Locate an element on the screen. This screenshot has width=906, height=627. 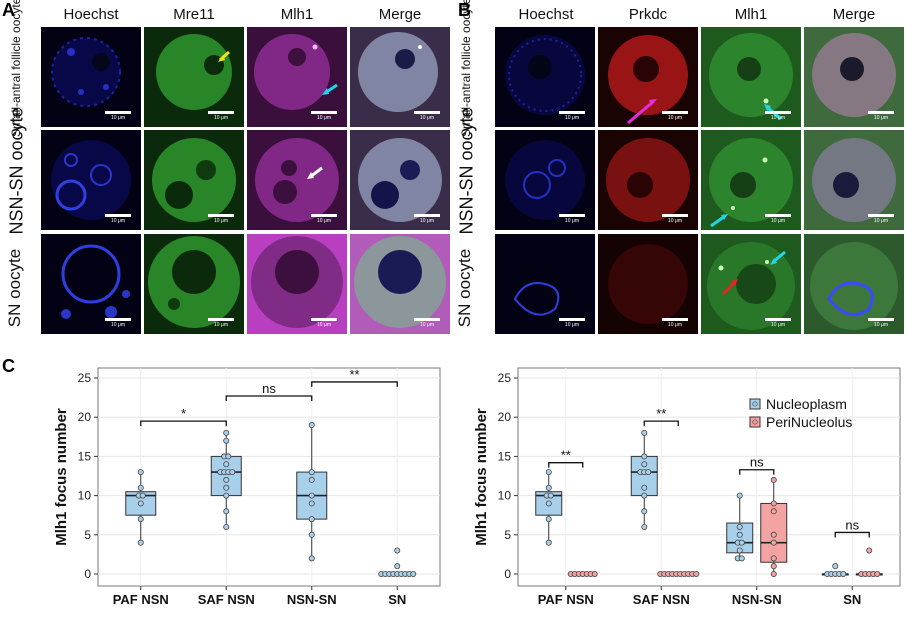
col-label-a-merge: Merge is located at coordinates (400, 14).